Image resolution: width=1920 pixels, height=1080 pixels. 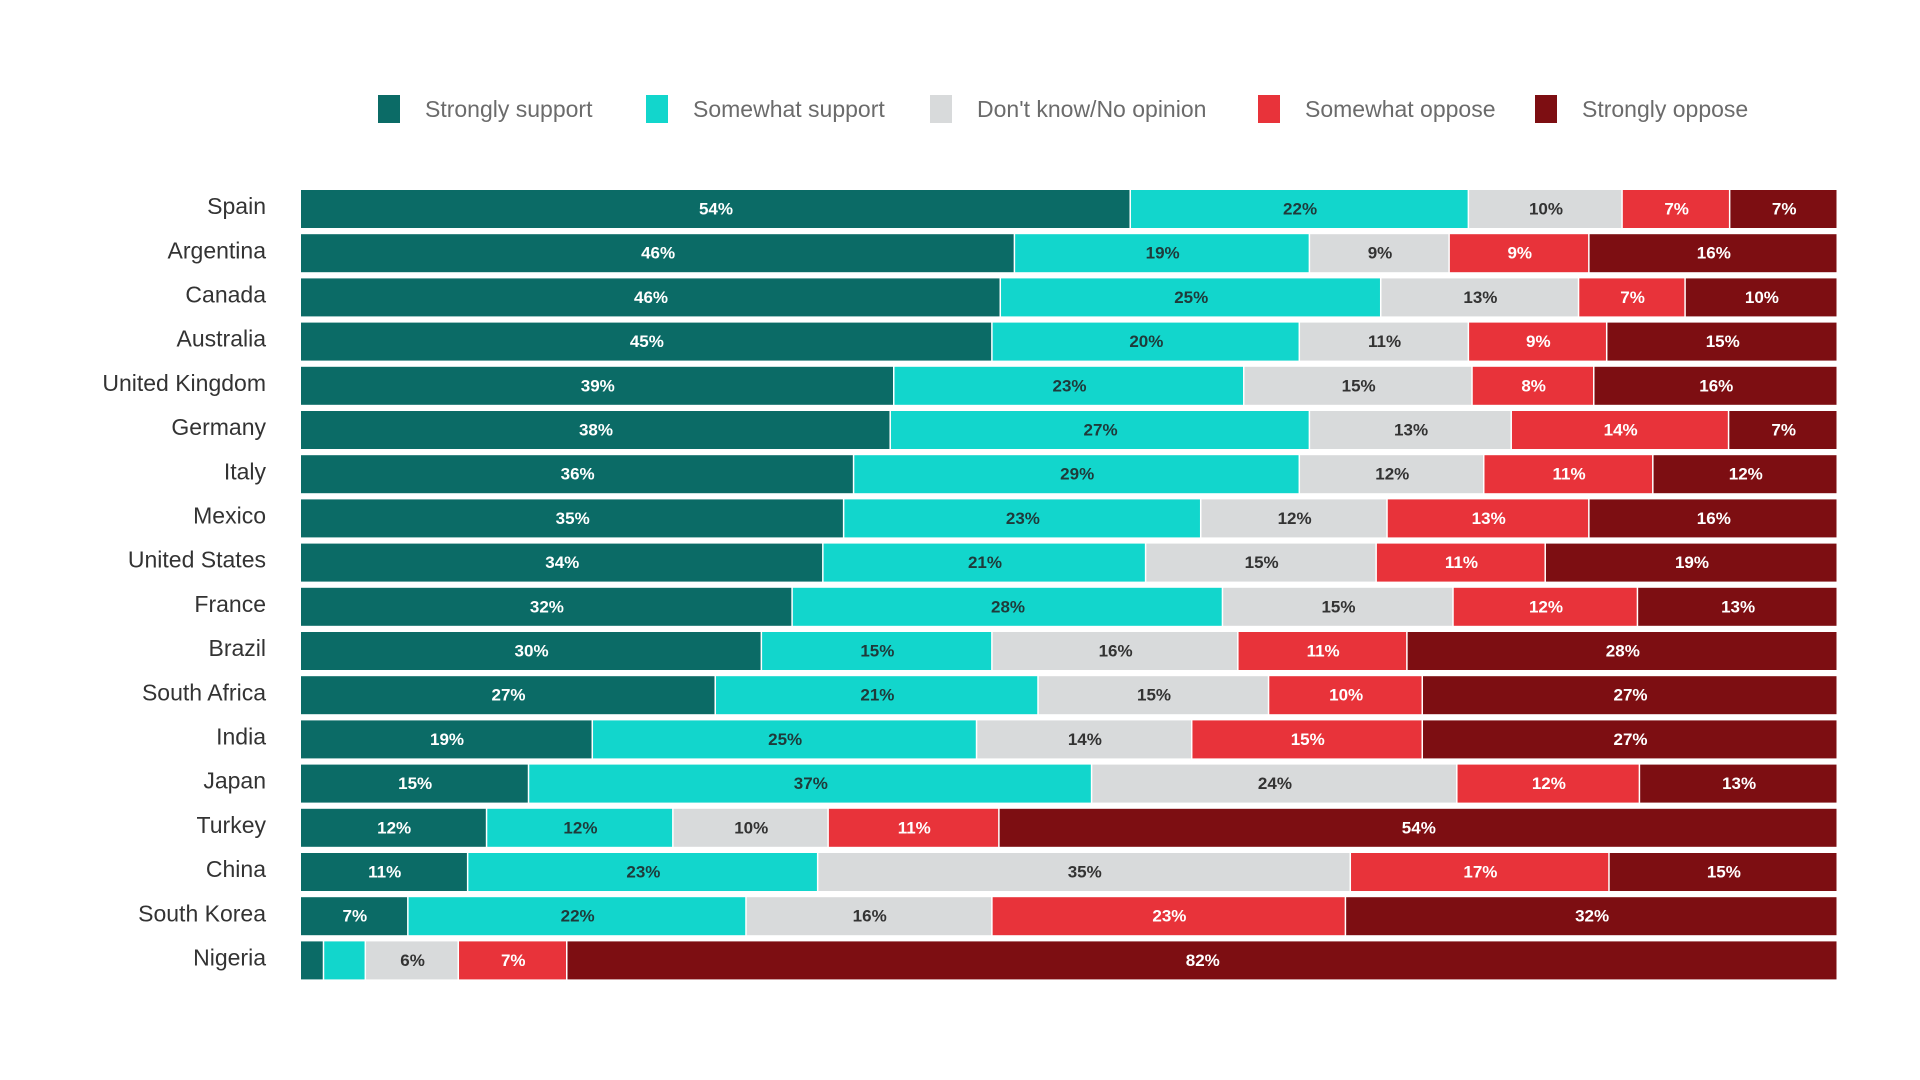 What do you see at coordinates (658, 253) in the screenshot?
I see `value-label-argentina-strongly-support: 46%` at bounding box center [658, 253].